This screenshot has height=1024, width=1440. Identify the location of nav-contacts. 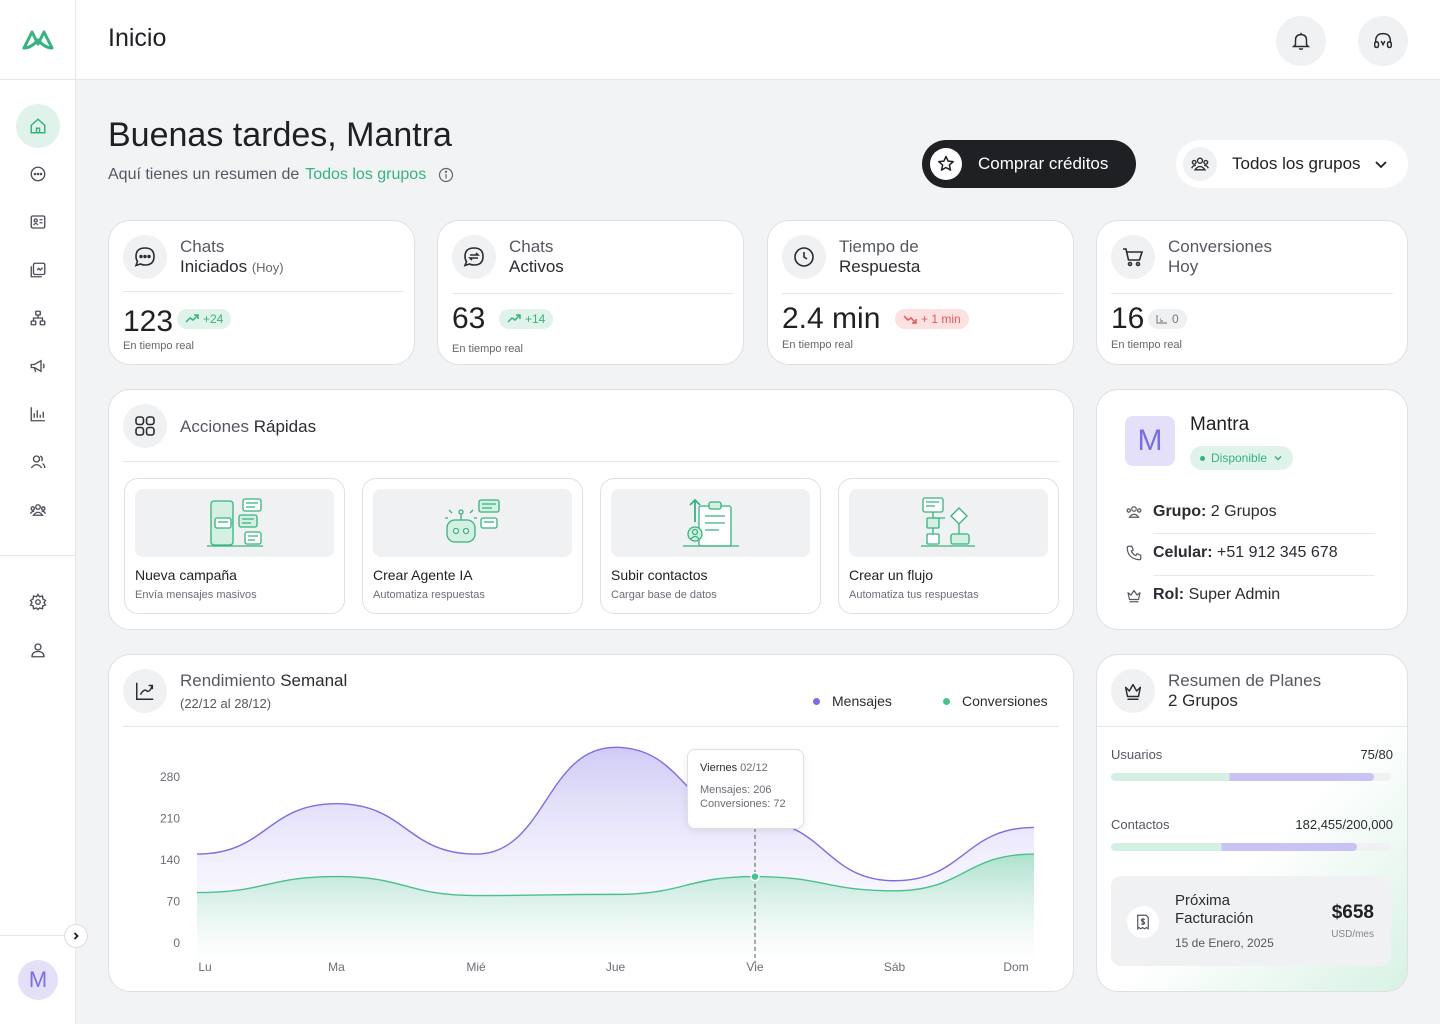
(38, 222).